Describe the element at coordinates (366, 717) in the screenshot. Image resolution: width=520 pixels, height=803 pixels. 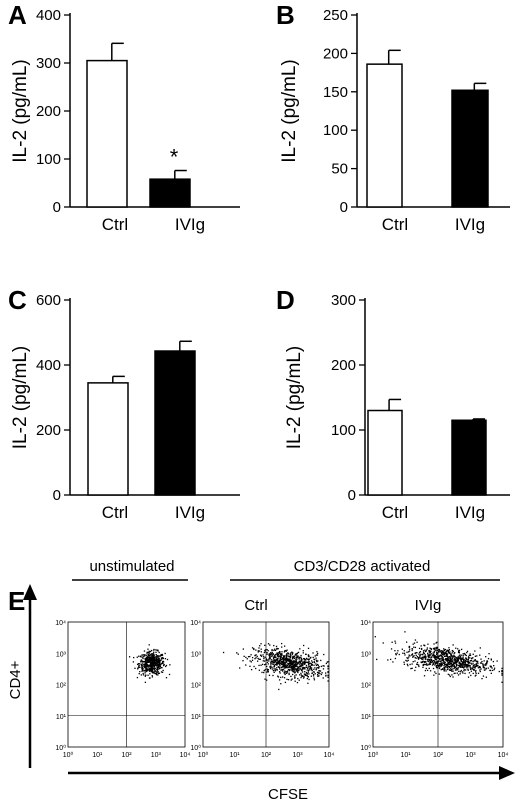
I see `y-tick-label: 10¹` at that location.